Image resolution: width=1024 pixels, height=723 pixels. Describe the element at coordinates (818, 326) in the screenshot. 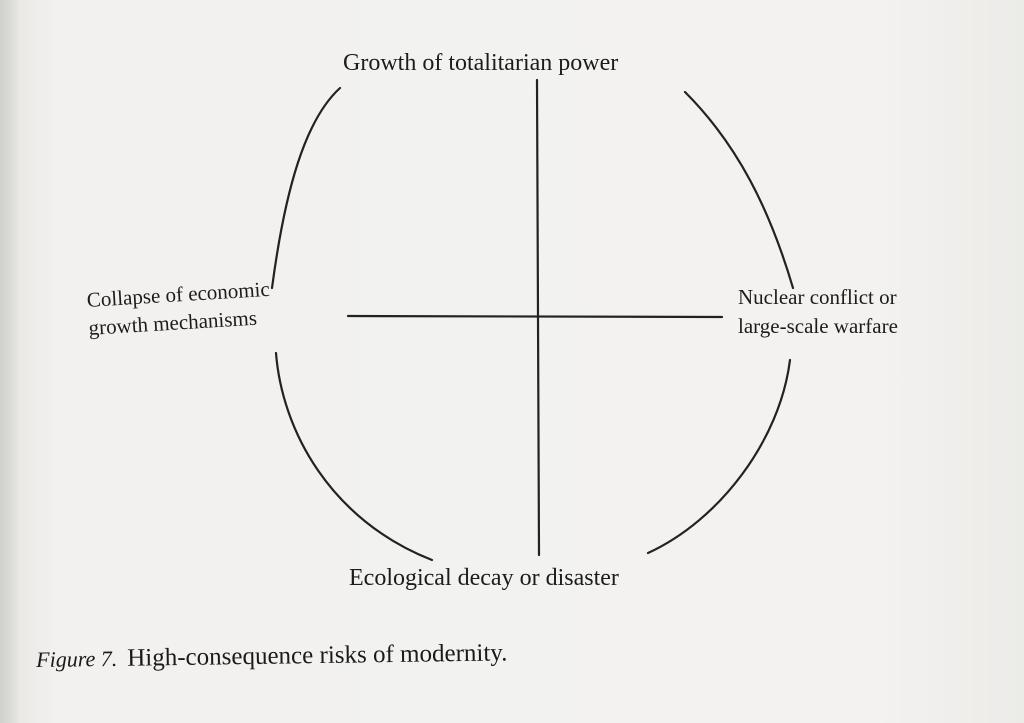

I see `right-label-line-2: large-scale warfare` at that location.